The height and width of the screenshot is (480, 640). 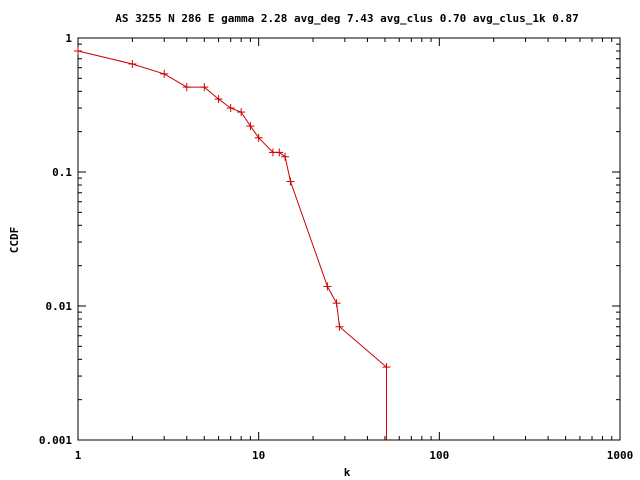 I want to click on x-tick-label: 10, so click(x=258, y=455).